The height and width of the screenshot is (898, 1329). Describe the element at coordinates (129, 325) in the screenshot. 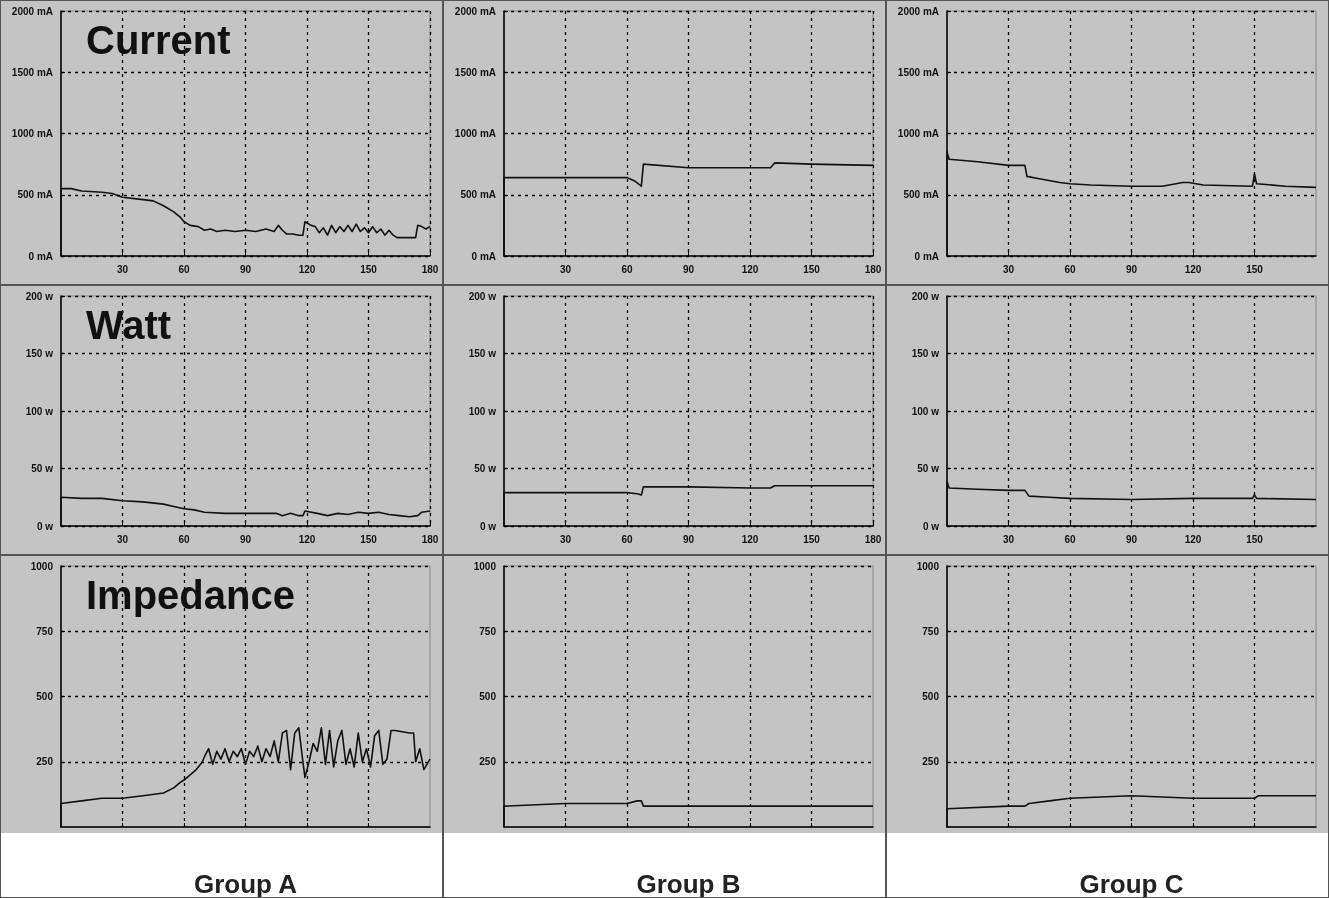

I see `chart-title: Watt` at that location.